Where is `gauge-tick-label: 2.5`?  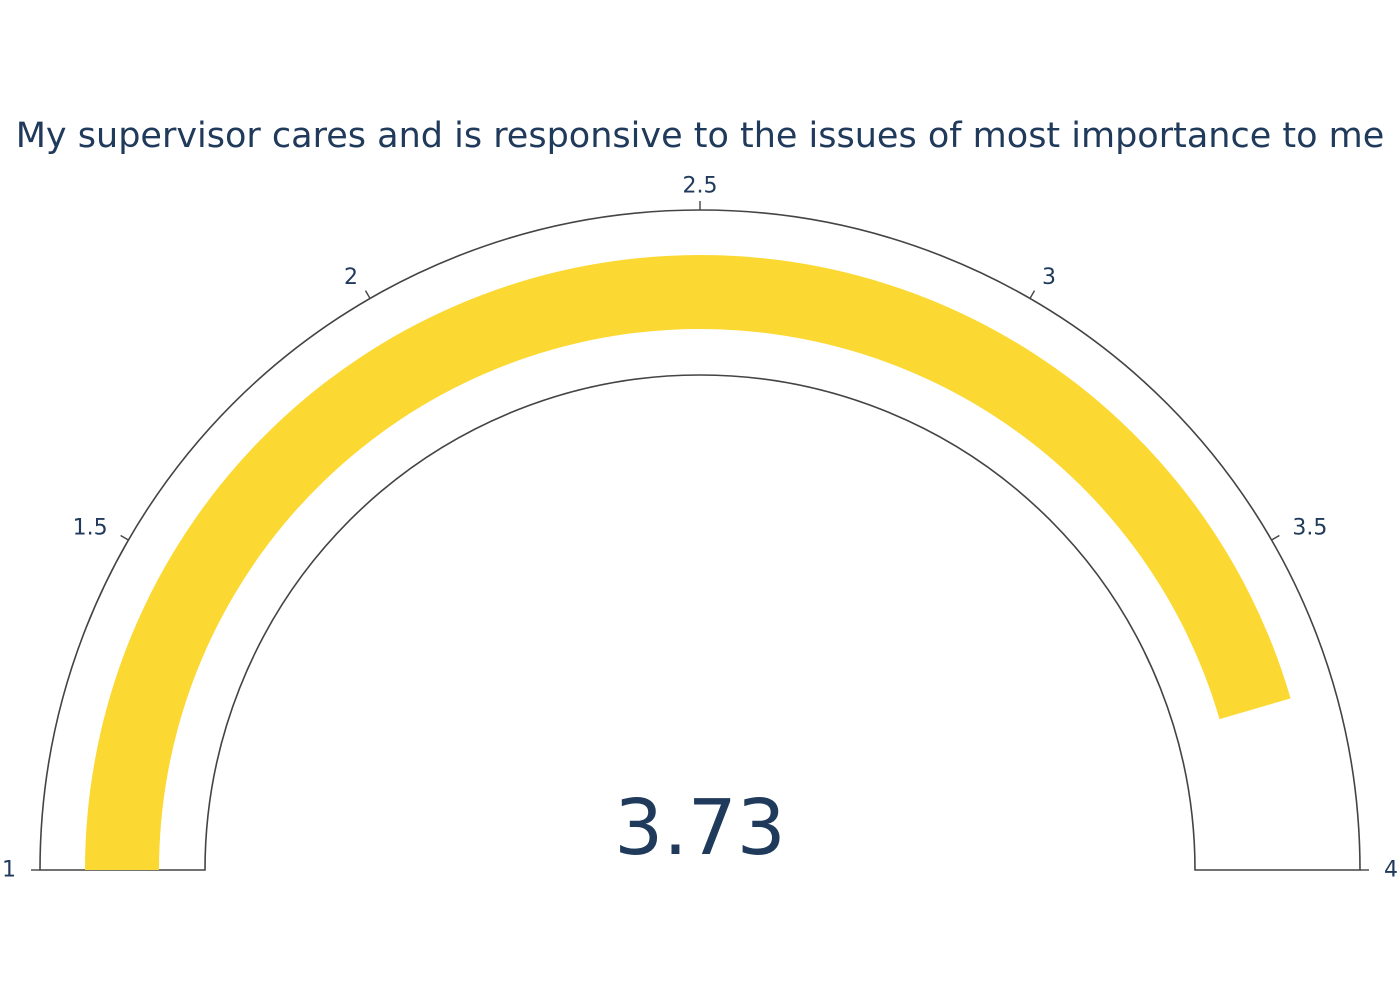 gauge-tick-label: 2.5 is located at coordinates (700, 186).